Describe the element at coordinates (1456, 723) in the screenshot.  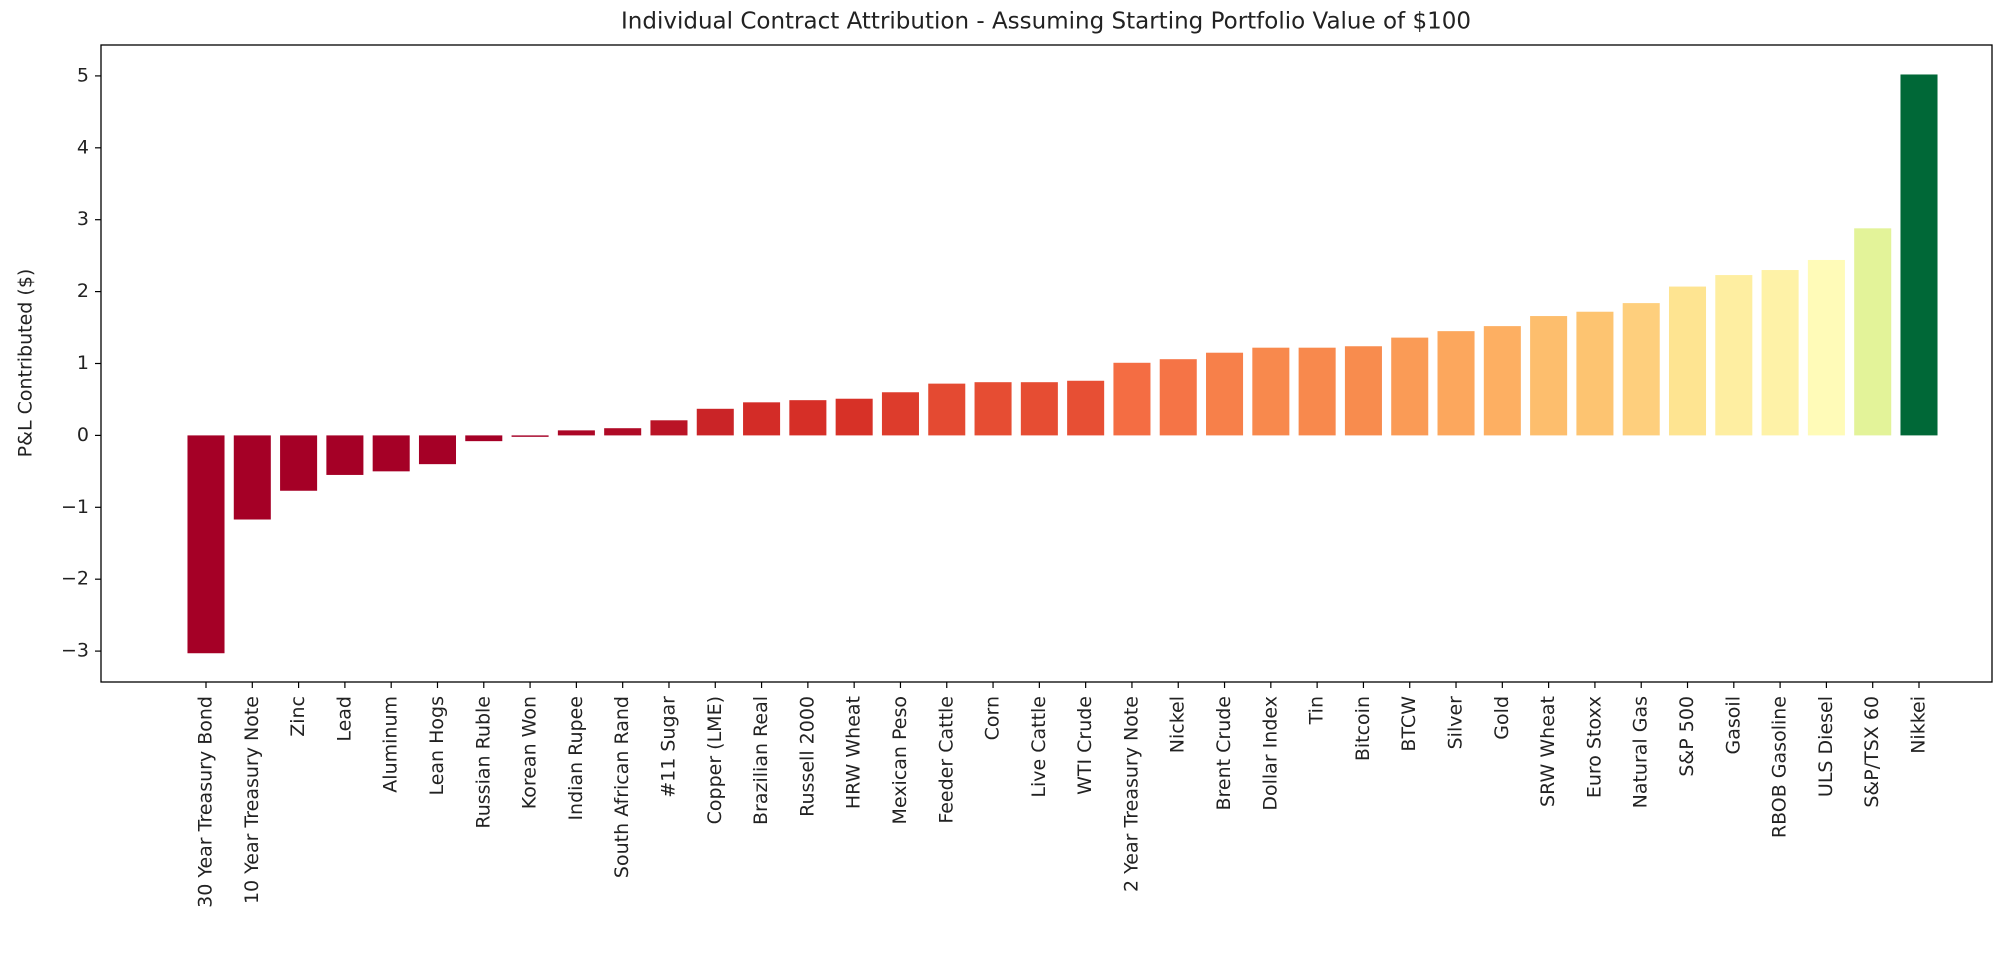
I see `x-tick-label: Silver` at that location.